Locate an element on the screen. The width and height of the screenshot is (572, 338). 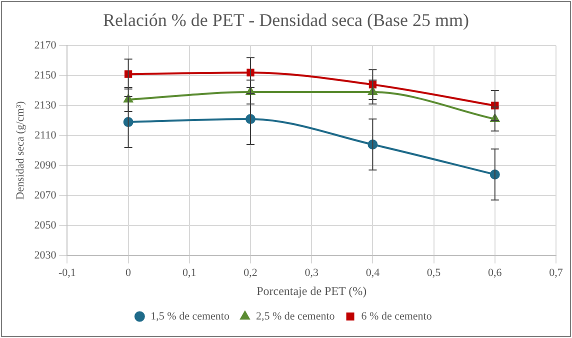
x-tick-label: 0,1 is located at coordinates (189, 272).